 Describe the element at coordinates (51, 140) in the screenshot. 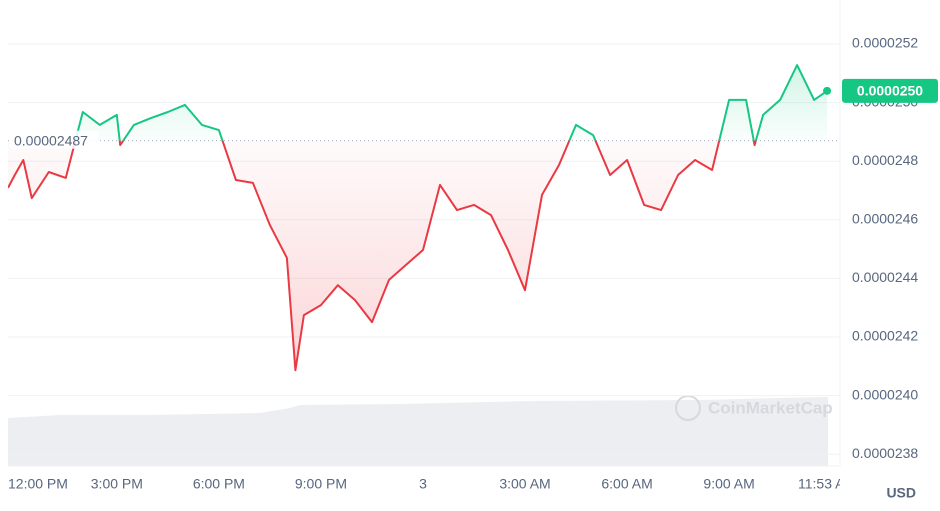

I see `baseline-label: 0.00002487` at that location.